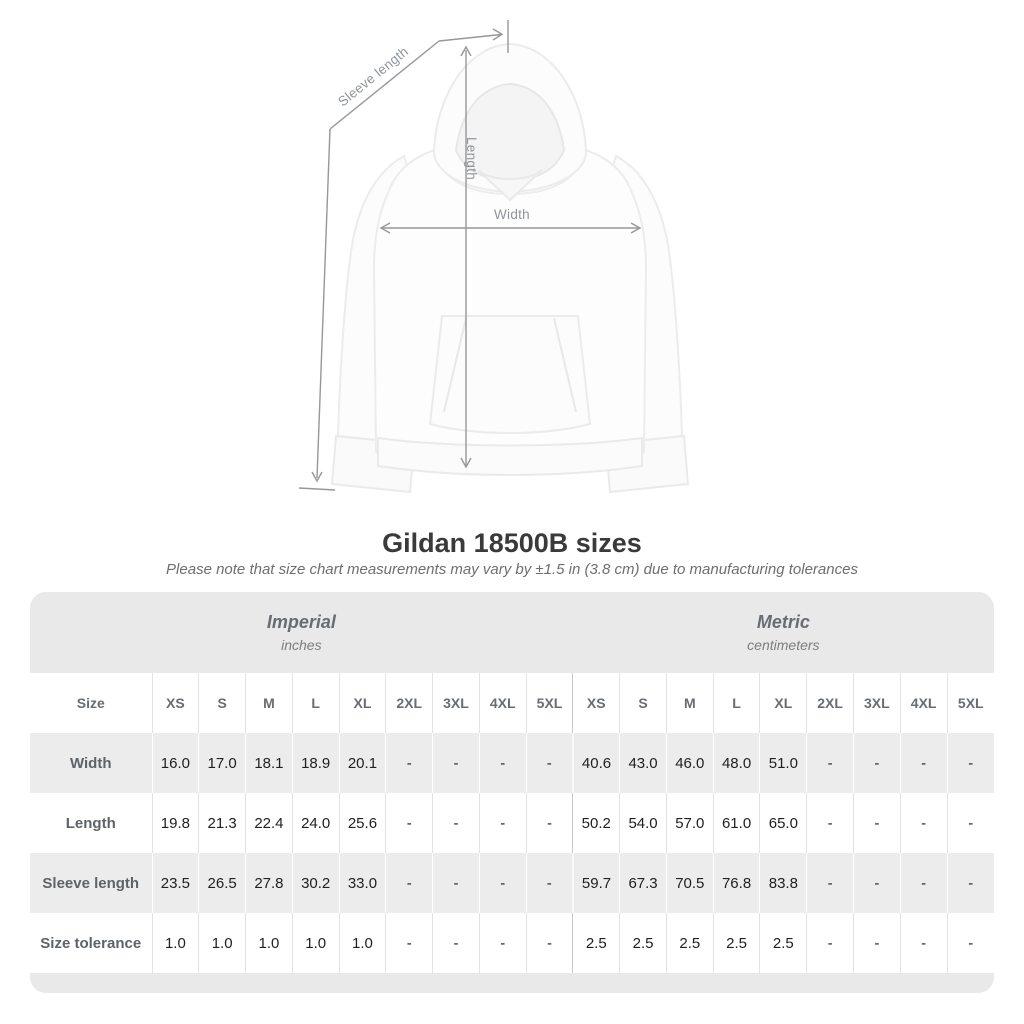 This screenshot has width=1024, height=1024. I want to click on value-cell: 40.6, so click(595, 763).